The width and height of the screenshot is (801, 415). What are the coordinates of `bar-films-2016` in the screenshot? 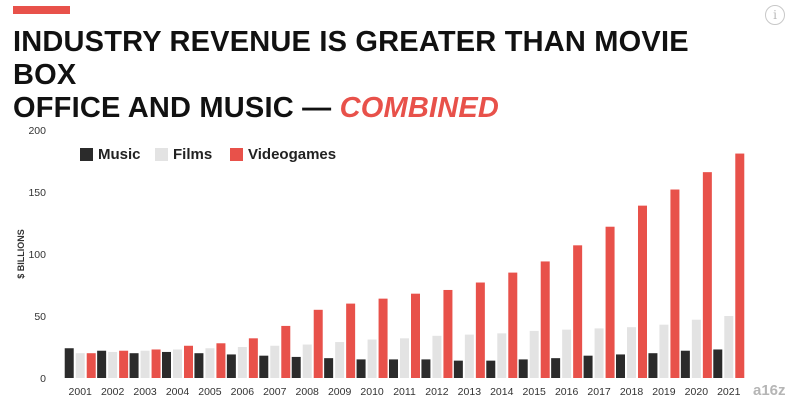 It's located at (567, 353).